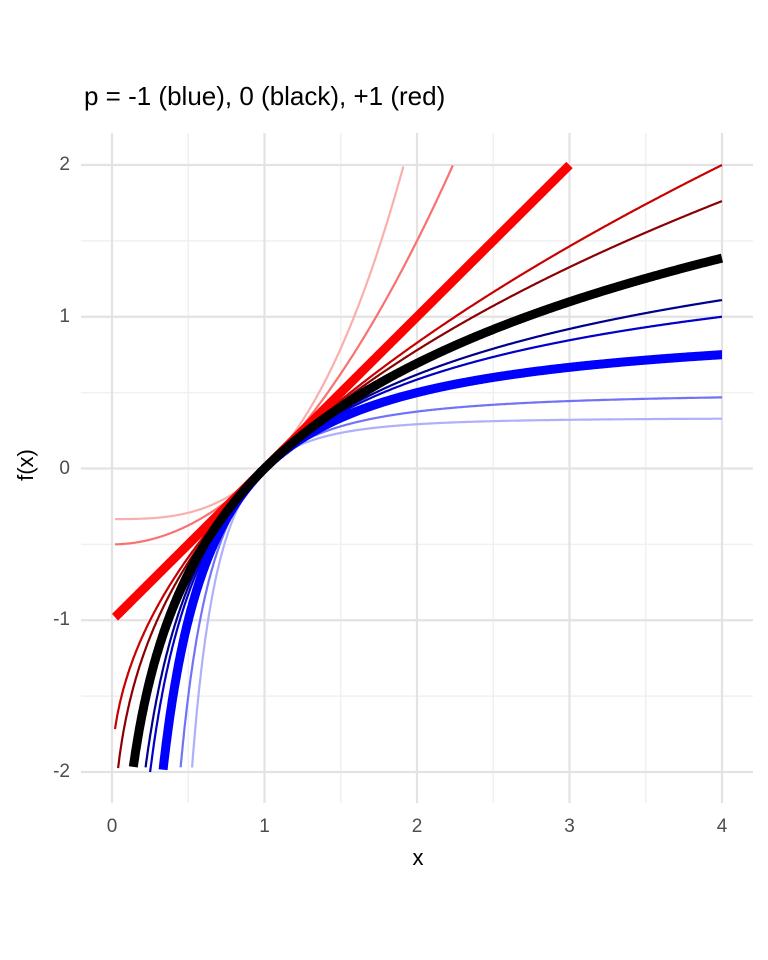 The width and height of the screenshot is (768, 960). Describe the element at coordinates (265, 96) in the screenshot. I see `plot-title: p = -1 (blue), 0 (black), +1 (red)` at that location.